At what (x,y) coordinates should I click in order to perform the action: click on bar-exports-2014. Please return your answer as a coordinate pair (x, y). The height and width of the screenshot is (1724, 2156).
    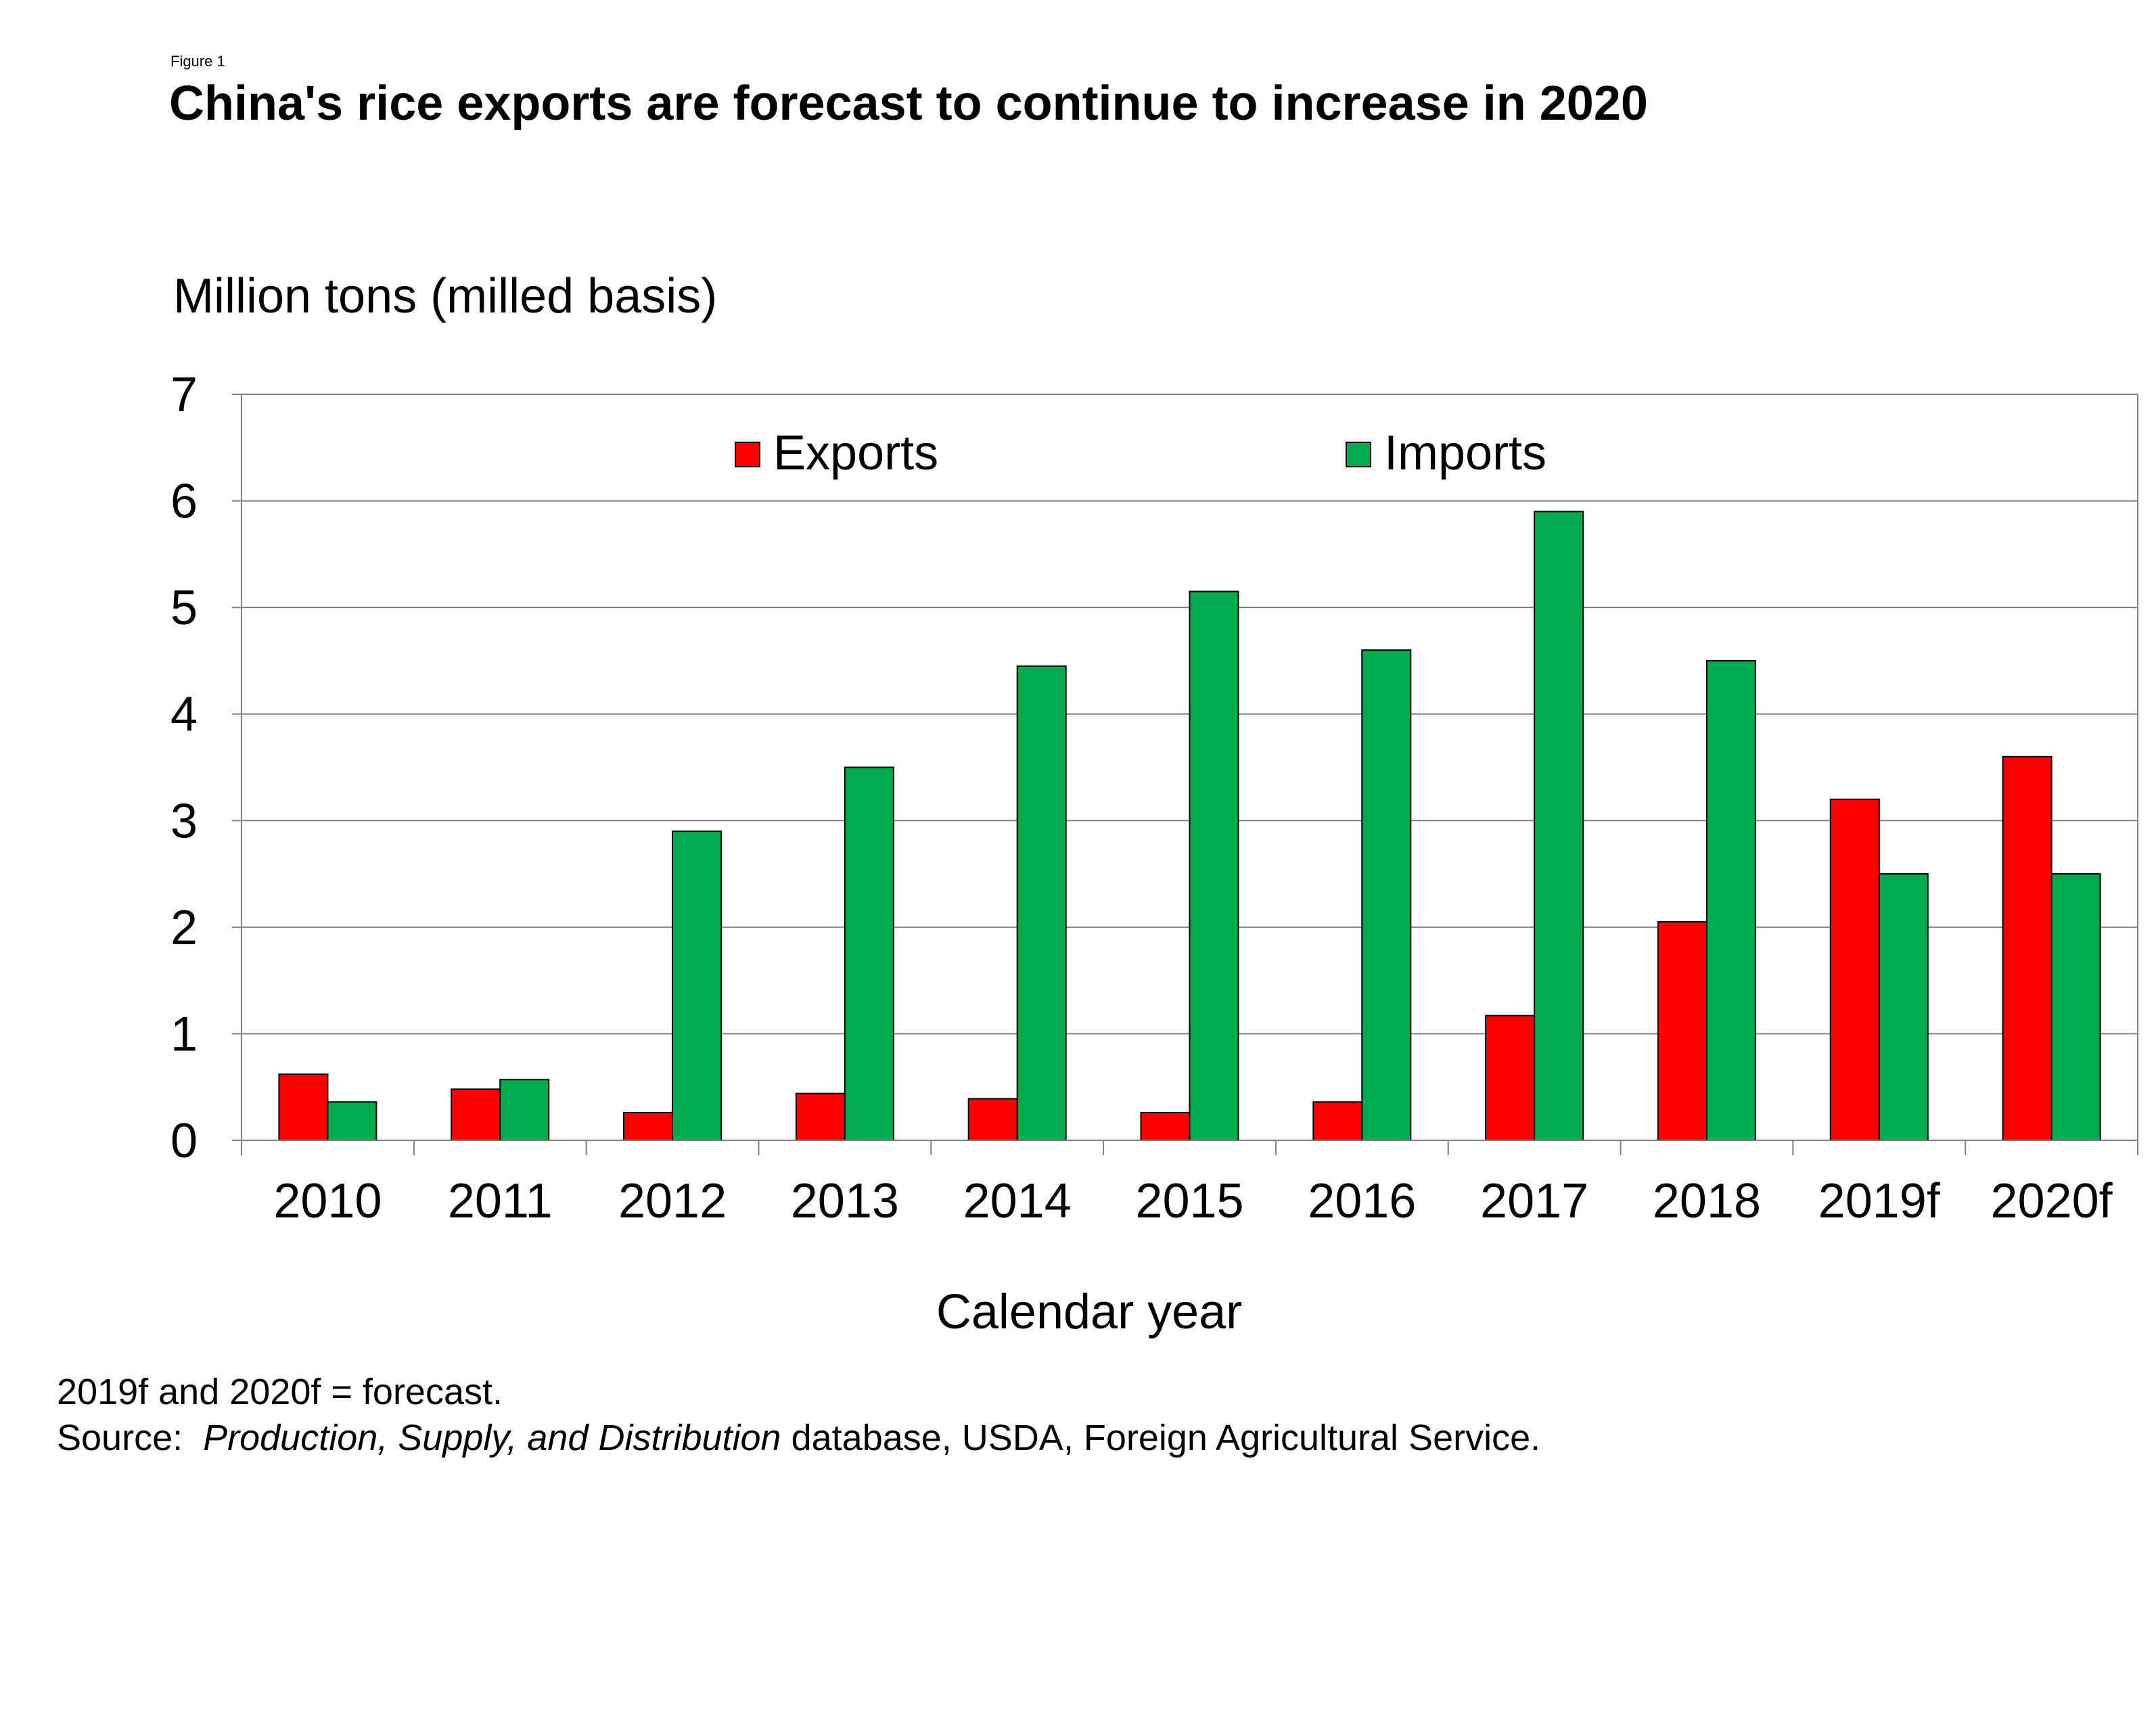
    Looking at the image, I should click on (993, 1119).